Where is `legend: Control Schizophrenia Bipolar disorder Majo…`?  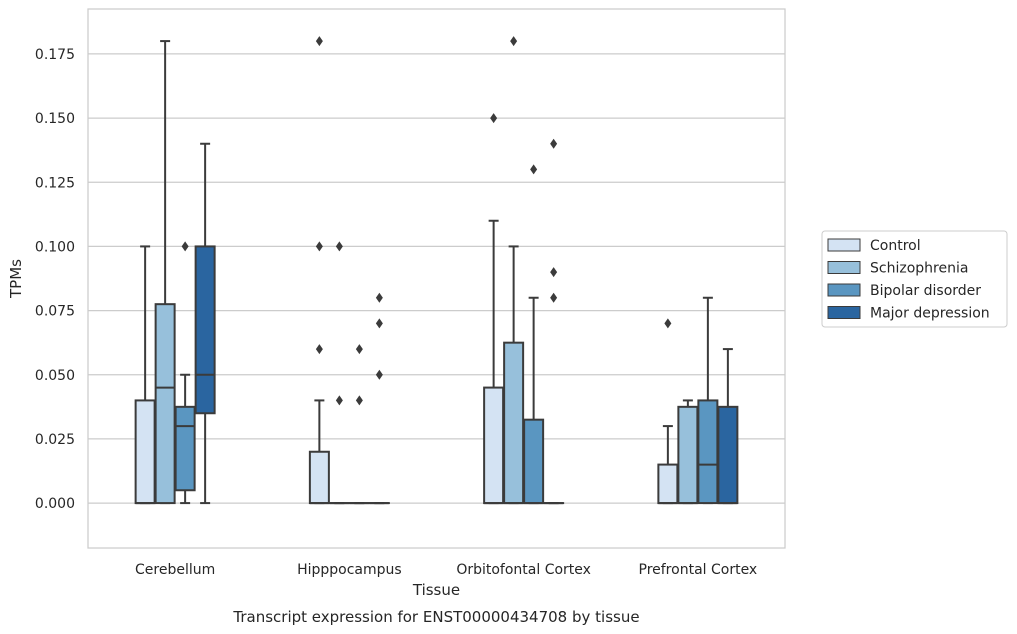 legend: Control Schizophrenia Bipolar disorder Majo… is located at coordinates (914, 279).